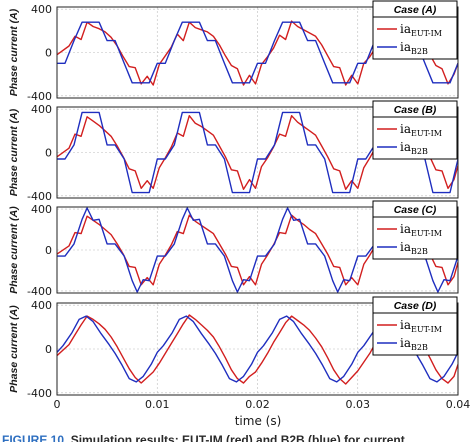 The image size is (474, 442). What do you see at coordinates (35, 438) in the screenshot?
I see `caption-label: FIGURE 10.` at bounding box center [35, 438].